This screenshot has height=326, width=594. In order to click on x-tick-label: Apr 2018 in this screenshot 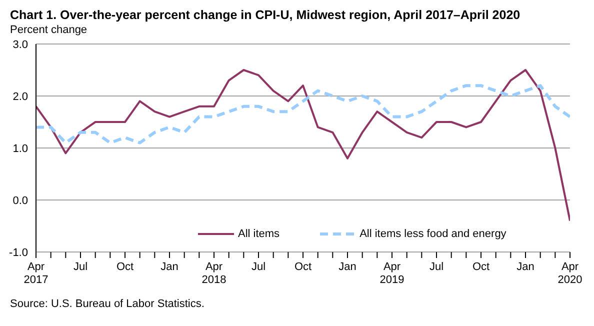, I will do `click(214, 273)`.